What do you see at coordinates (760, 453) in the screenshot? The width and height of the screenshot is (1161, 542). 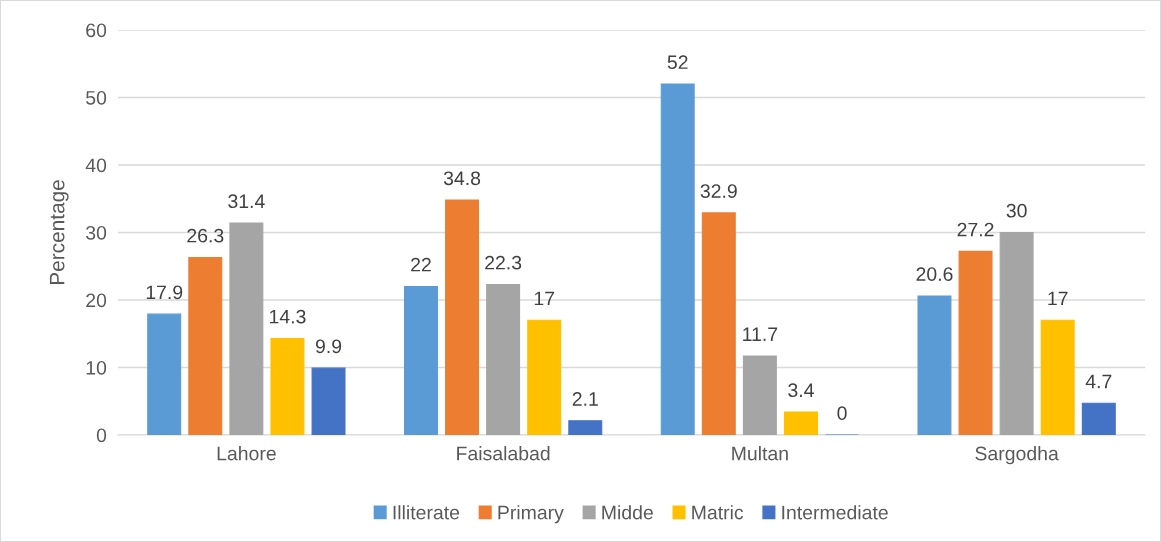 I see `x-tick-label: Multan` at bounding box center [760, 453].